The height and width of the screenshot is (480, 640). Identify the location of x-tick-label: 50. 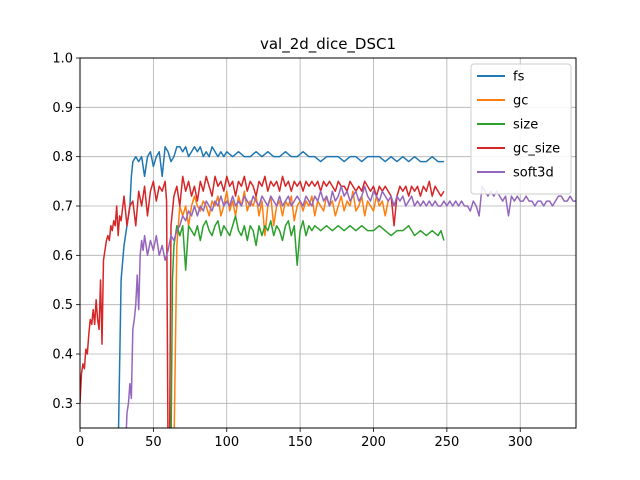
(153, 442).